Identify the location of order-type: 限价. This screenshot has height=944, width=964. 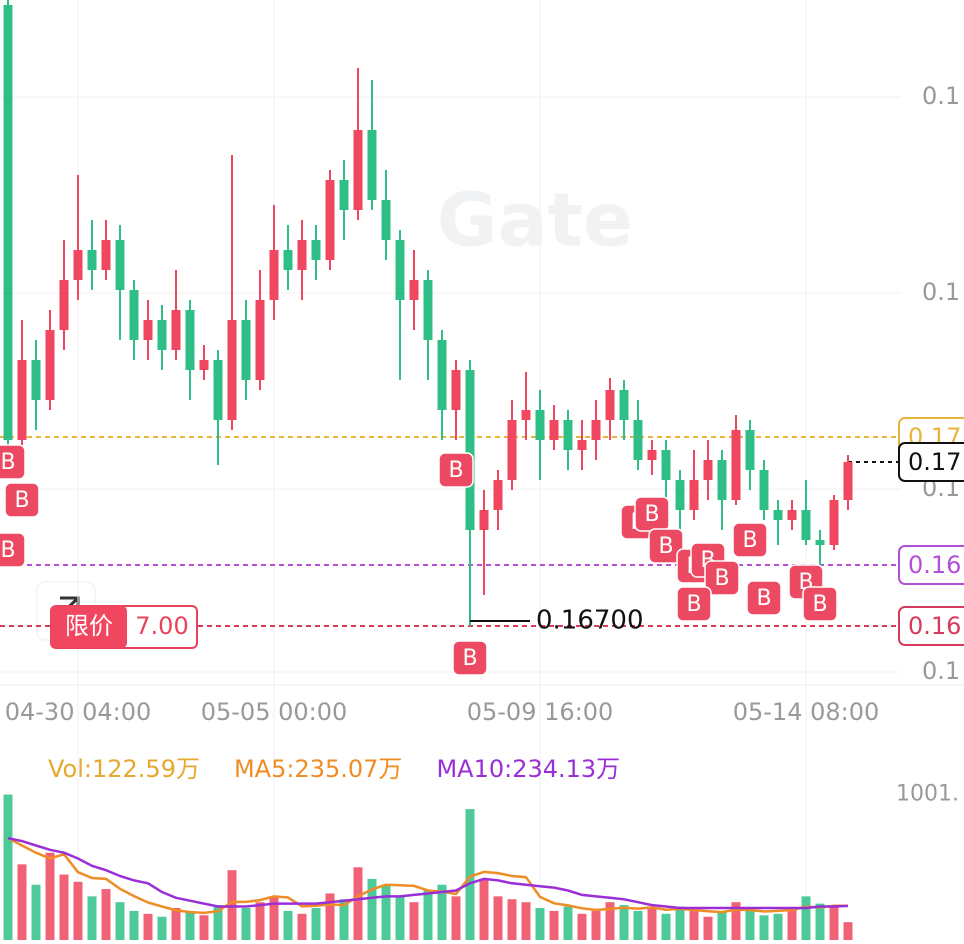
(89, 626).